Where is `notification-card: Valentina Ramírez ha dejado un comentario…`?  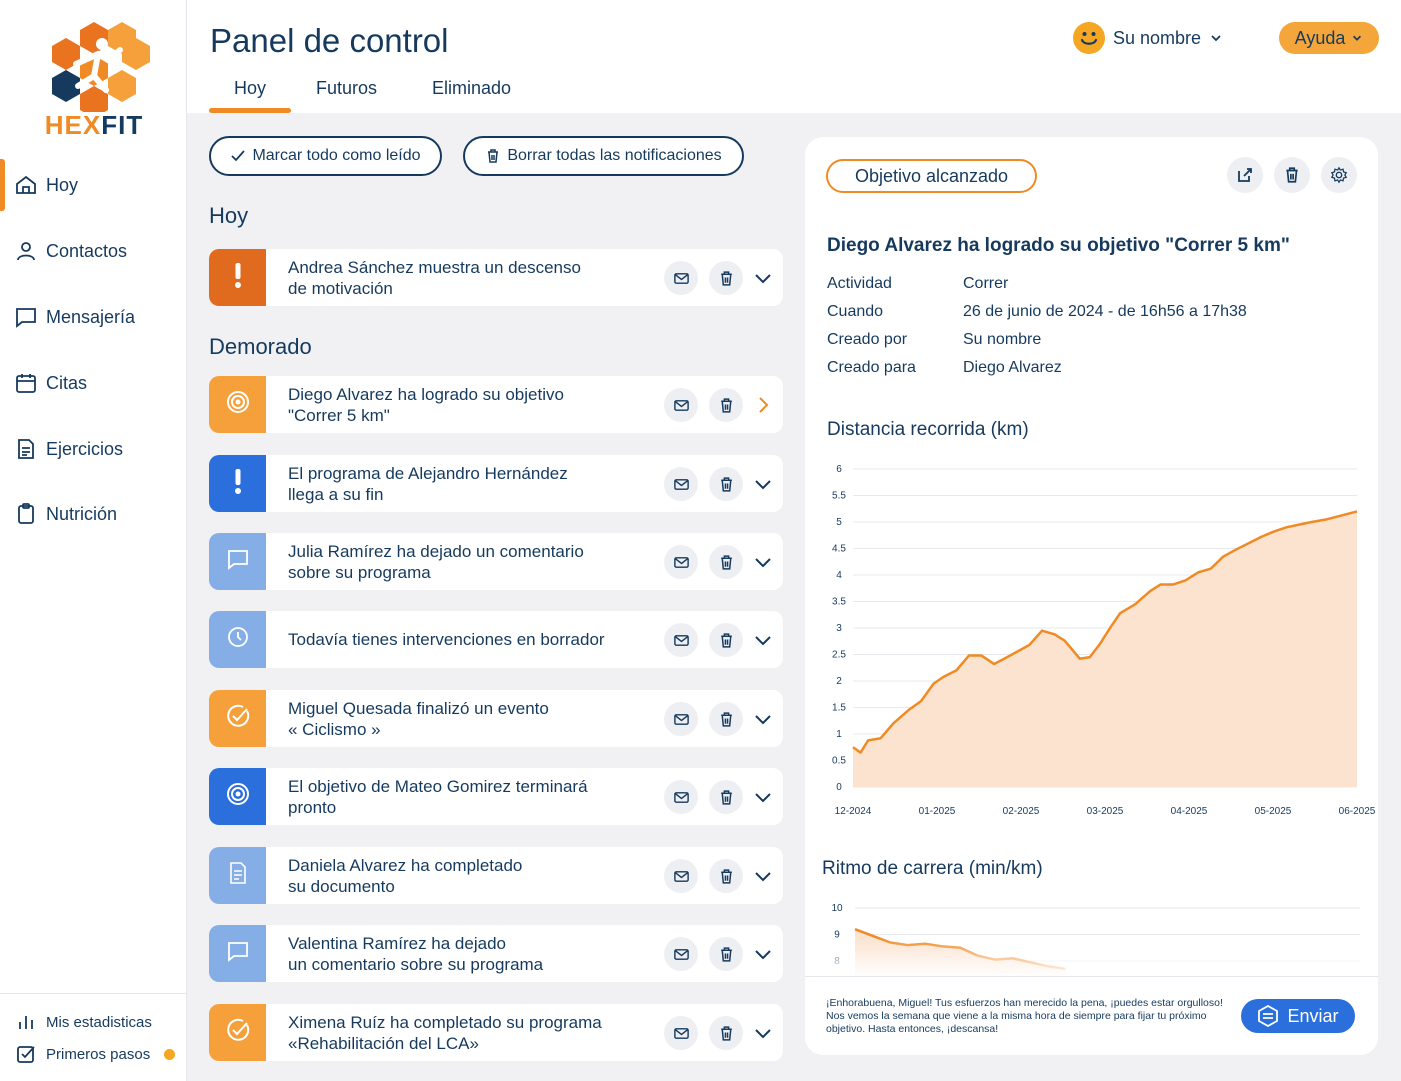
notification-card: Valentina Ramírez ha dejado un comentario… is located at coordinates (496, 953).